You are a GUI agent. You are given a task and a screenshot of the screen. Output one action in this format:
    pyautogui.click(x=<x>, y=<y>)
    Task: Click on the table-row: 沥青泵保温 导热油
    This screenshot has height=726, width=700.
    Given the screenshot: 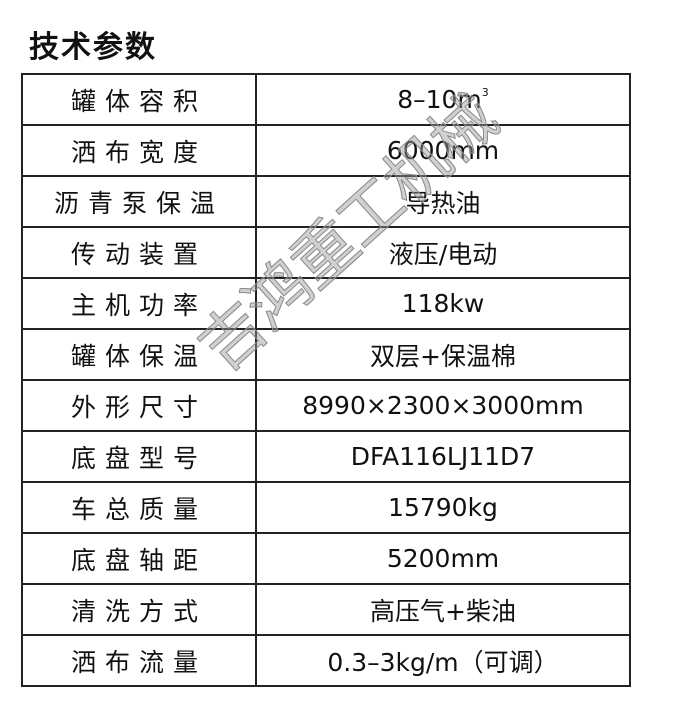 What is the action you would take?
    pyautogui.click(x=326, y=201)
    